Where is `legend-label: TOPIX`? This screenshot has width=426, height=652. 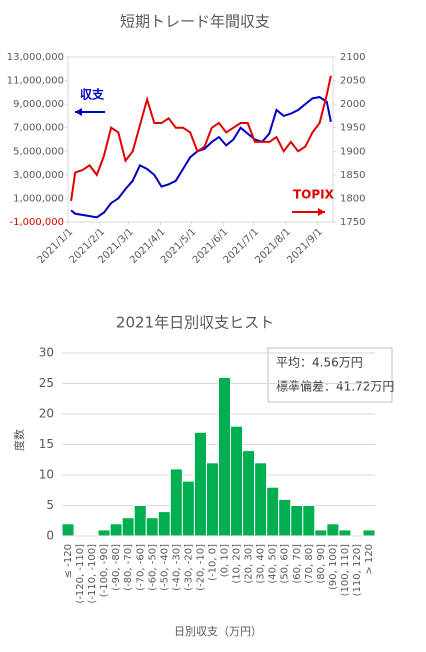
legend-label: TOPIX is located at coordinates (314, 195).